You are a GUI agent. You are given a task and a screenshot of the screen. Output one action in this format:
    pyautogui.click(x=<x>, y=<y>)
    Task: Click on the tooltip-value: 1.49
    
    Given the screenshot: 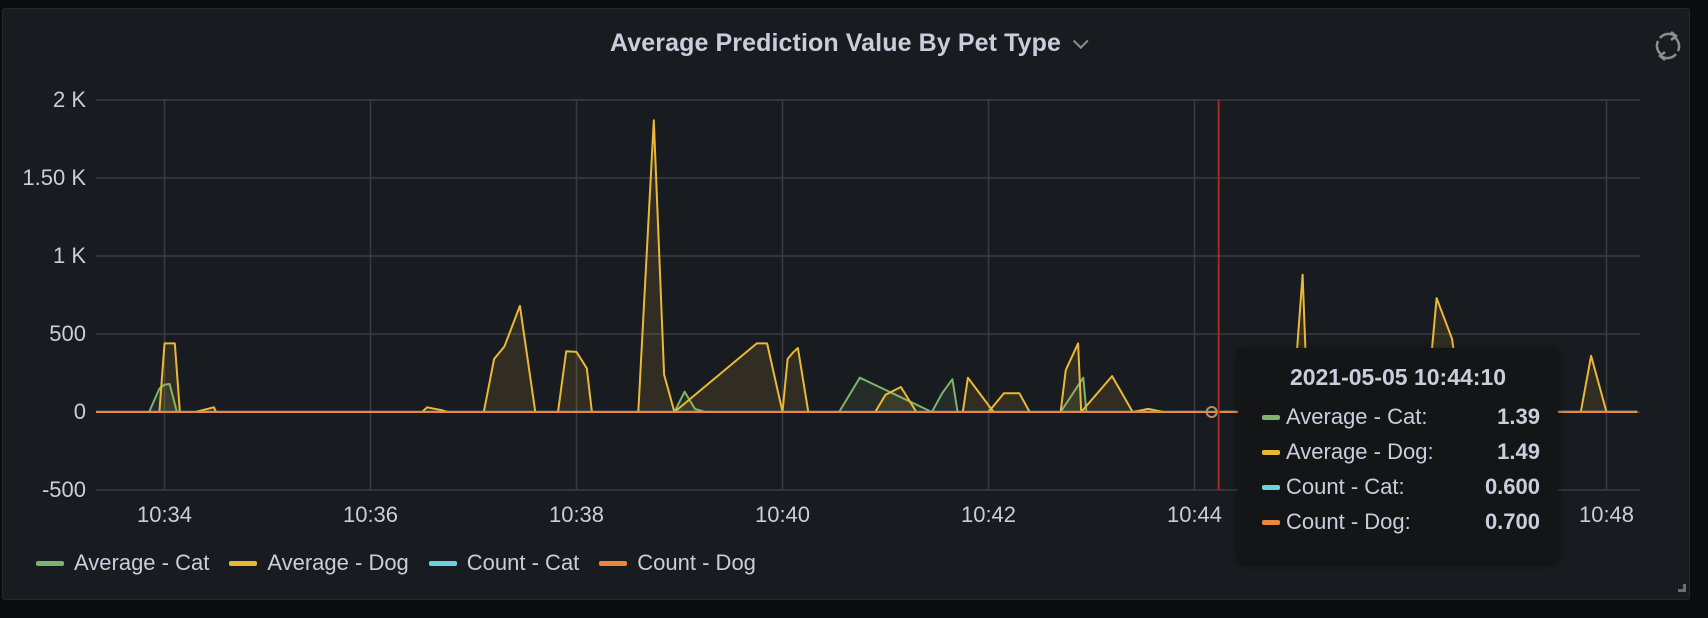 What is the action you would take?
    pyautogui.click(x=1518, y=451)
    